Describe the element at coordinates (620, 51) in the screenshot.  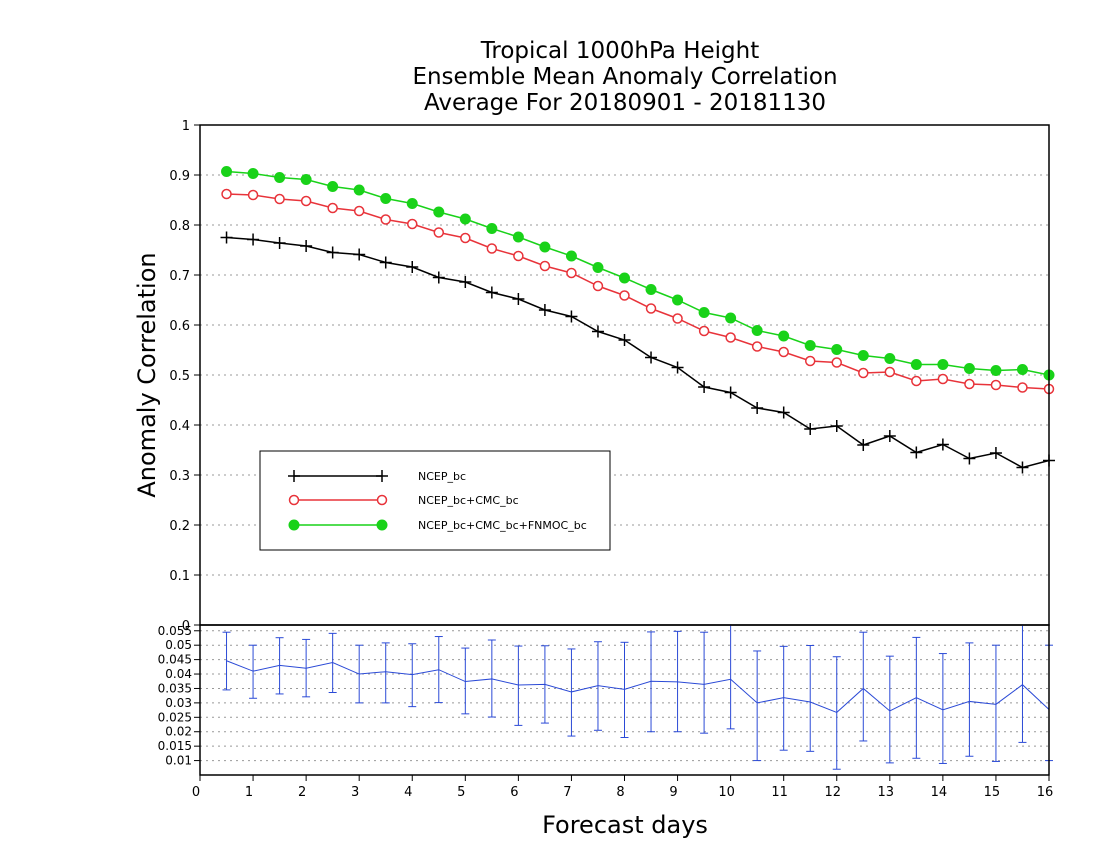
I see `chart-title-line-1: Tropical 1000hPa Height` at that location.